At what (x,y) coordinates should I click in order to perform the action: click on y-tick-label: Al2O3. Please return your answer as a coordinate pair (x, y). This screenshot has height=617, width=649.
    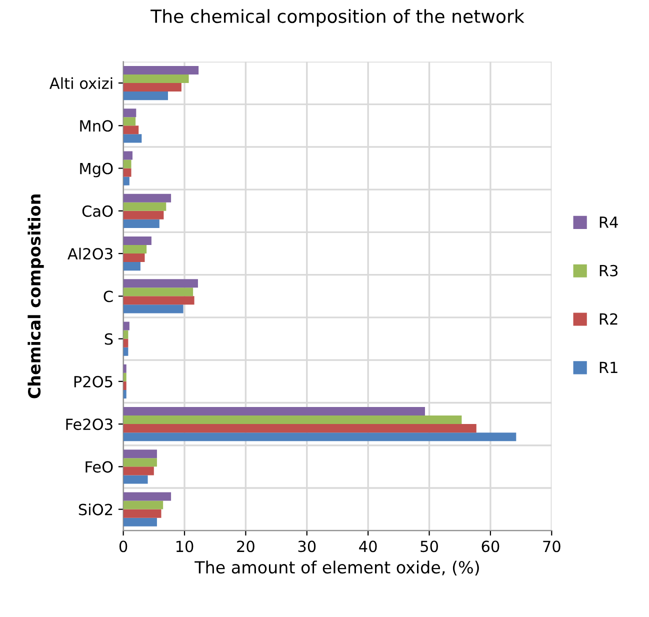
    Looking at the image, I should click on (90, 254).